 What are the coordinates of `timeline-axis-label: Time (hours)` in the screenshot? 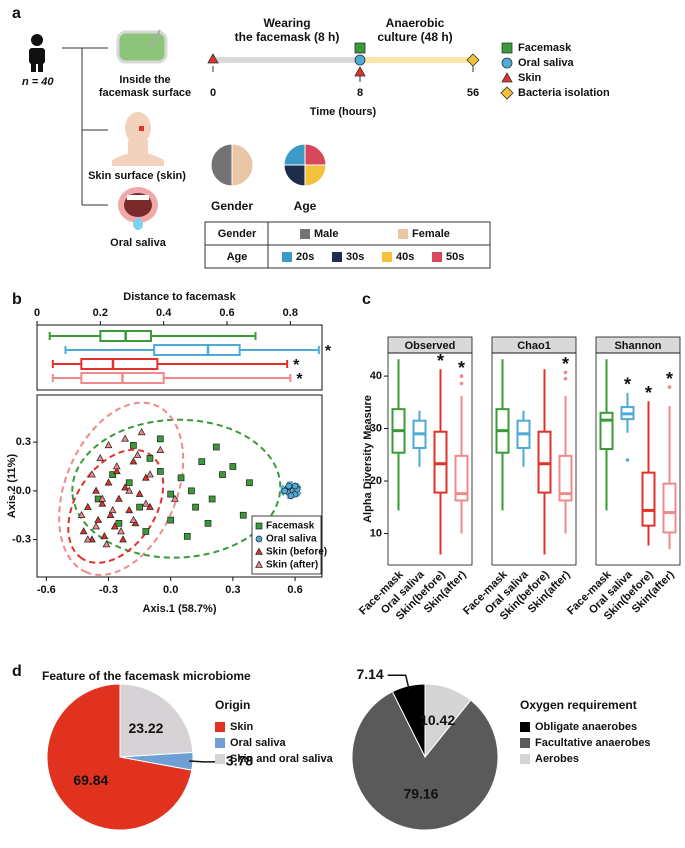 It's located at (343, 112).